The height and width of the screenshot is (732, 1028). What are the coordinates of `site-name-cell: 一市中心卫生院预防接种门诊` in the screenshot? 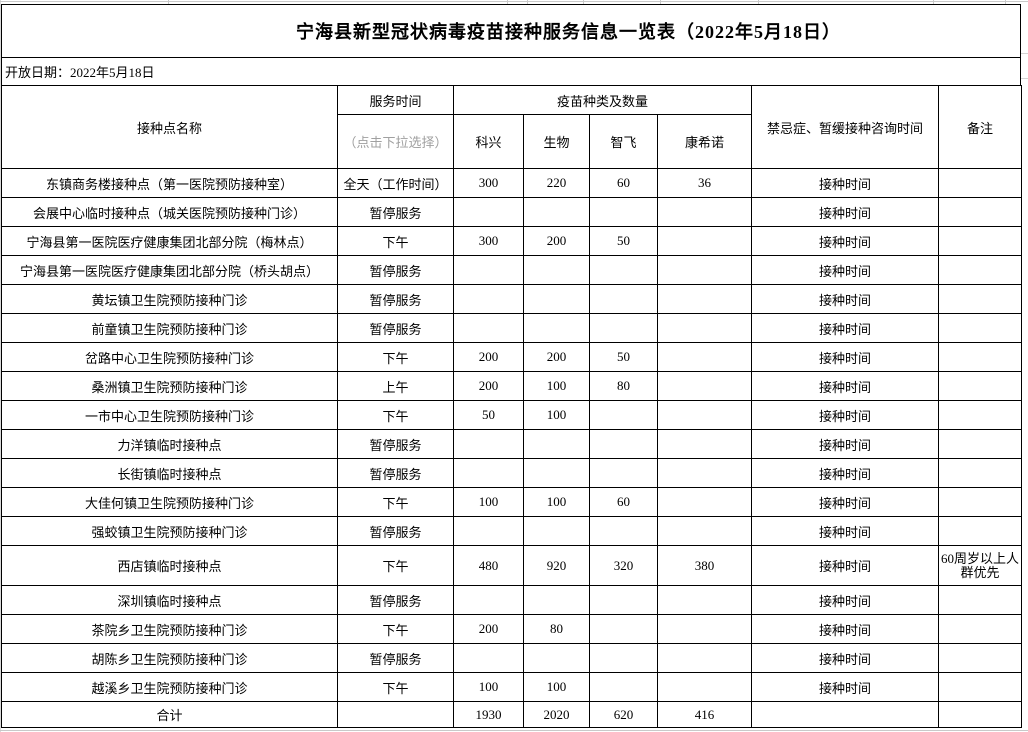 It's located at (169, 415).